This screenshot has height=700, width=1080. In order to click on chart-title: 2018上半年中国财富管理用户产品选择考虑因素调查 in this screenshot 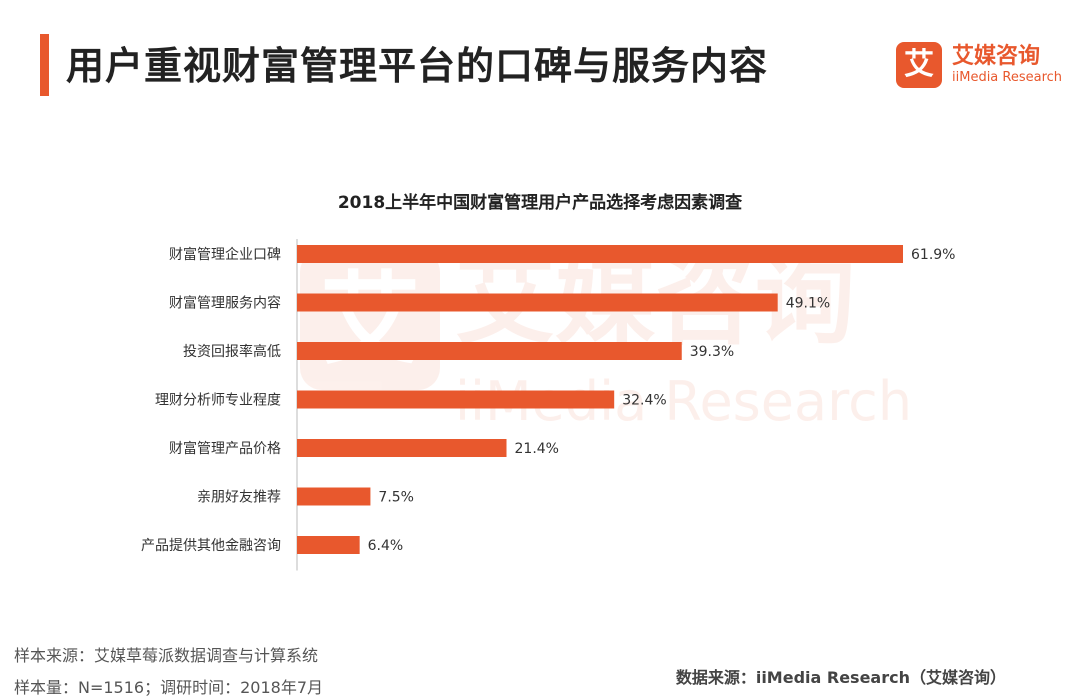, I will do `click(540, 203)`.